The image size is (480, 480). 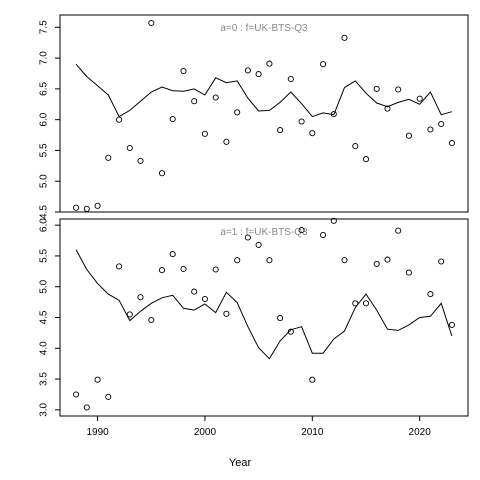 What do you see at coordinates (205, 432) in the screenshot?
I see `x-tick-label: 2000` at bounding box center [205, 432].